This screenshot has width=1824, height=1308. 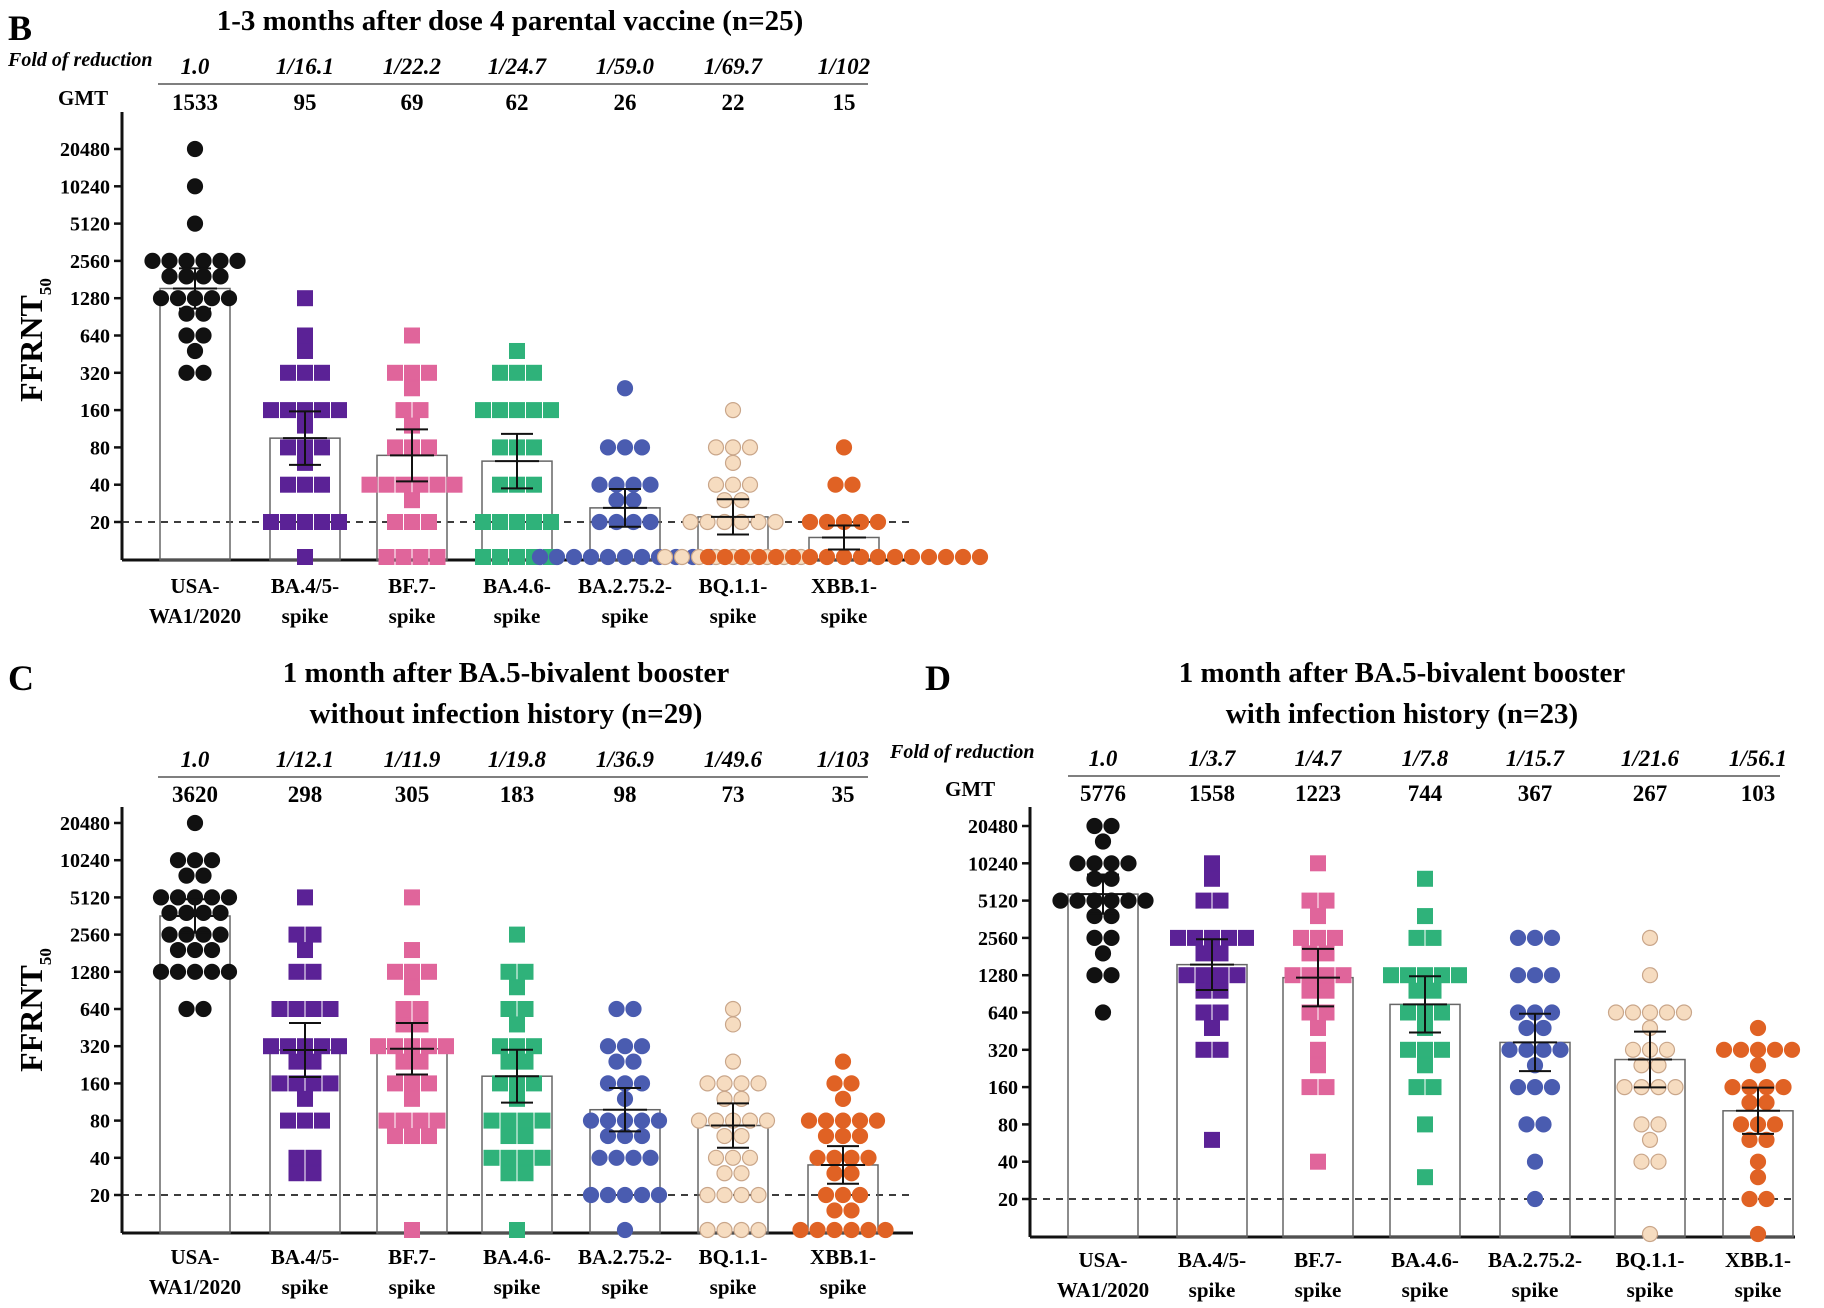 I want to click on y-tick-label: 320, so click(x=95, y=374).